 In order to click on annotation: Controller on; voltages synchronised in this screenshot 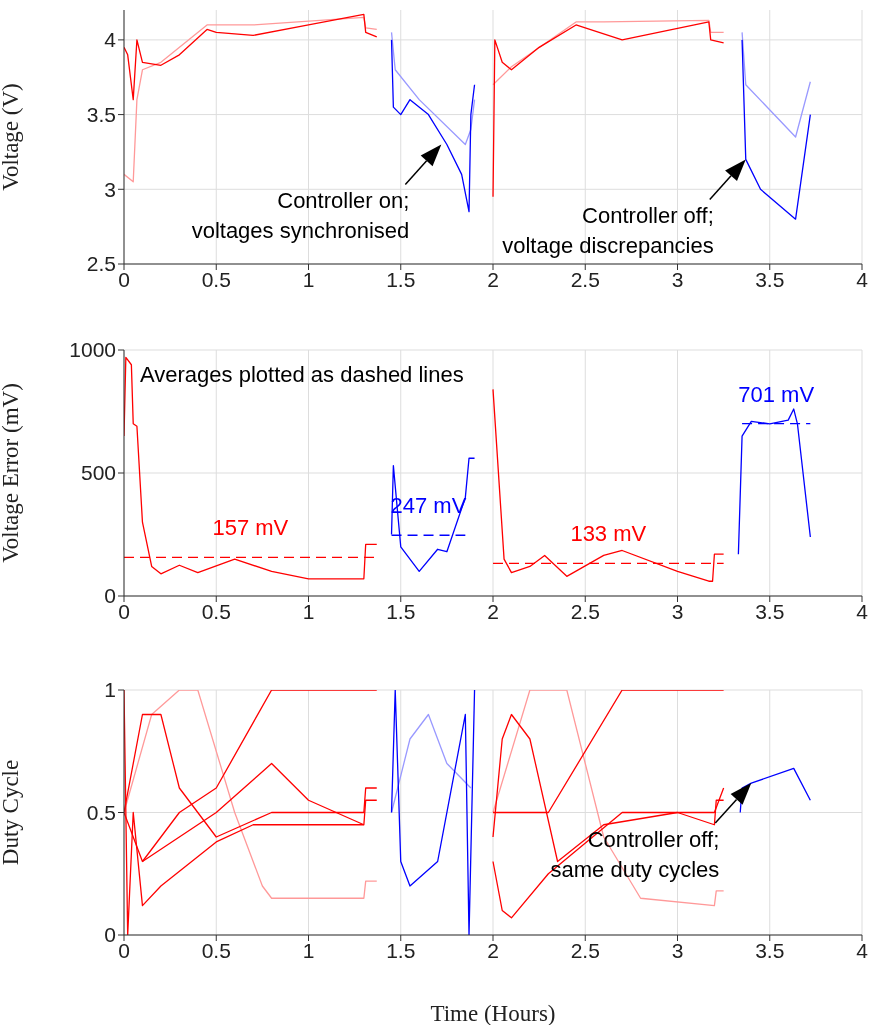, I will do `click(300, 216)`.